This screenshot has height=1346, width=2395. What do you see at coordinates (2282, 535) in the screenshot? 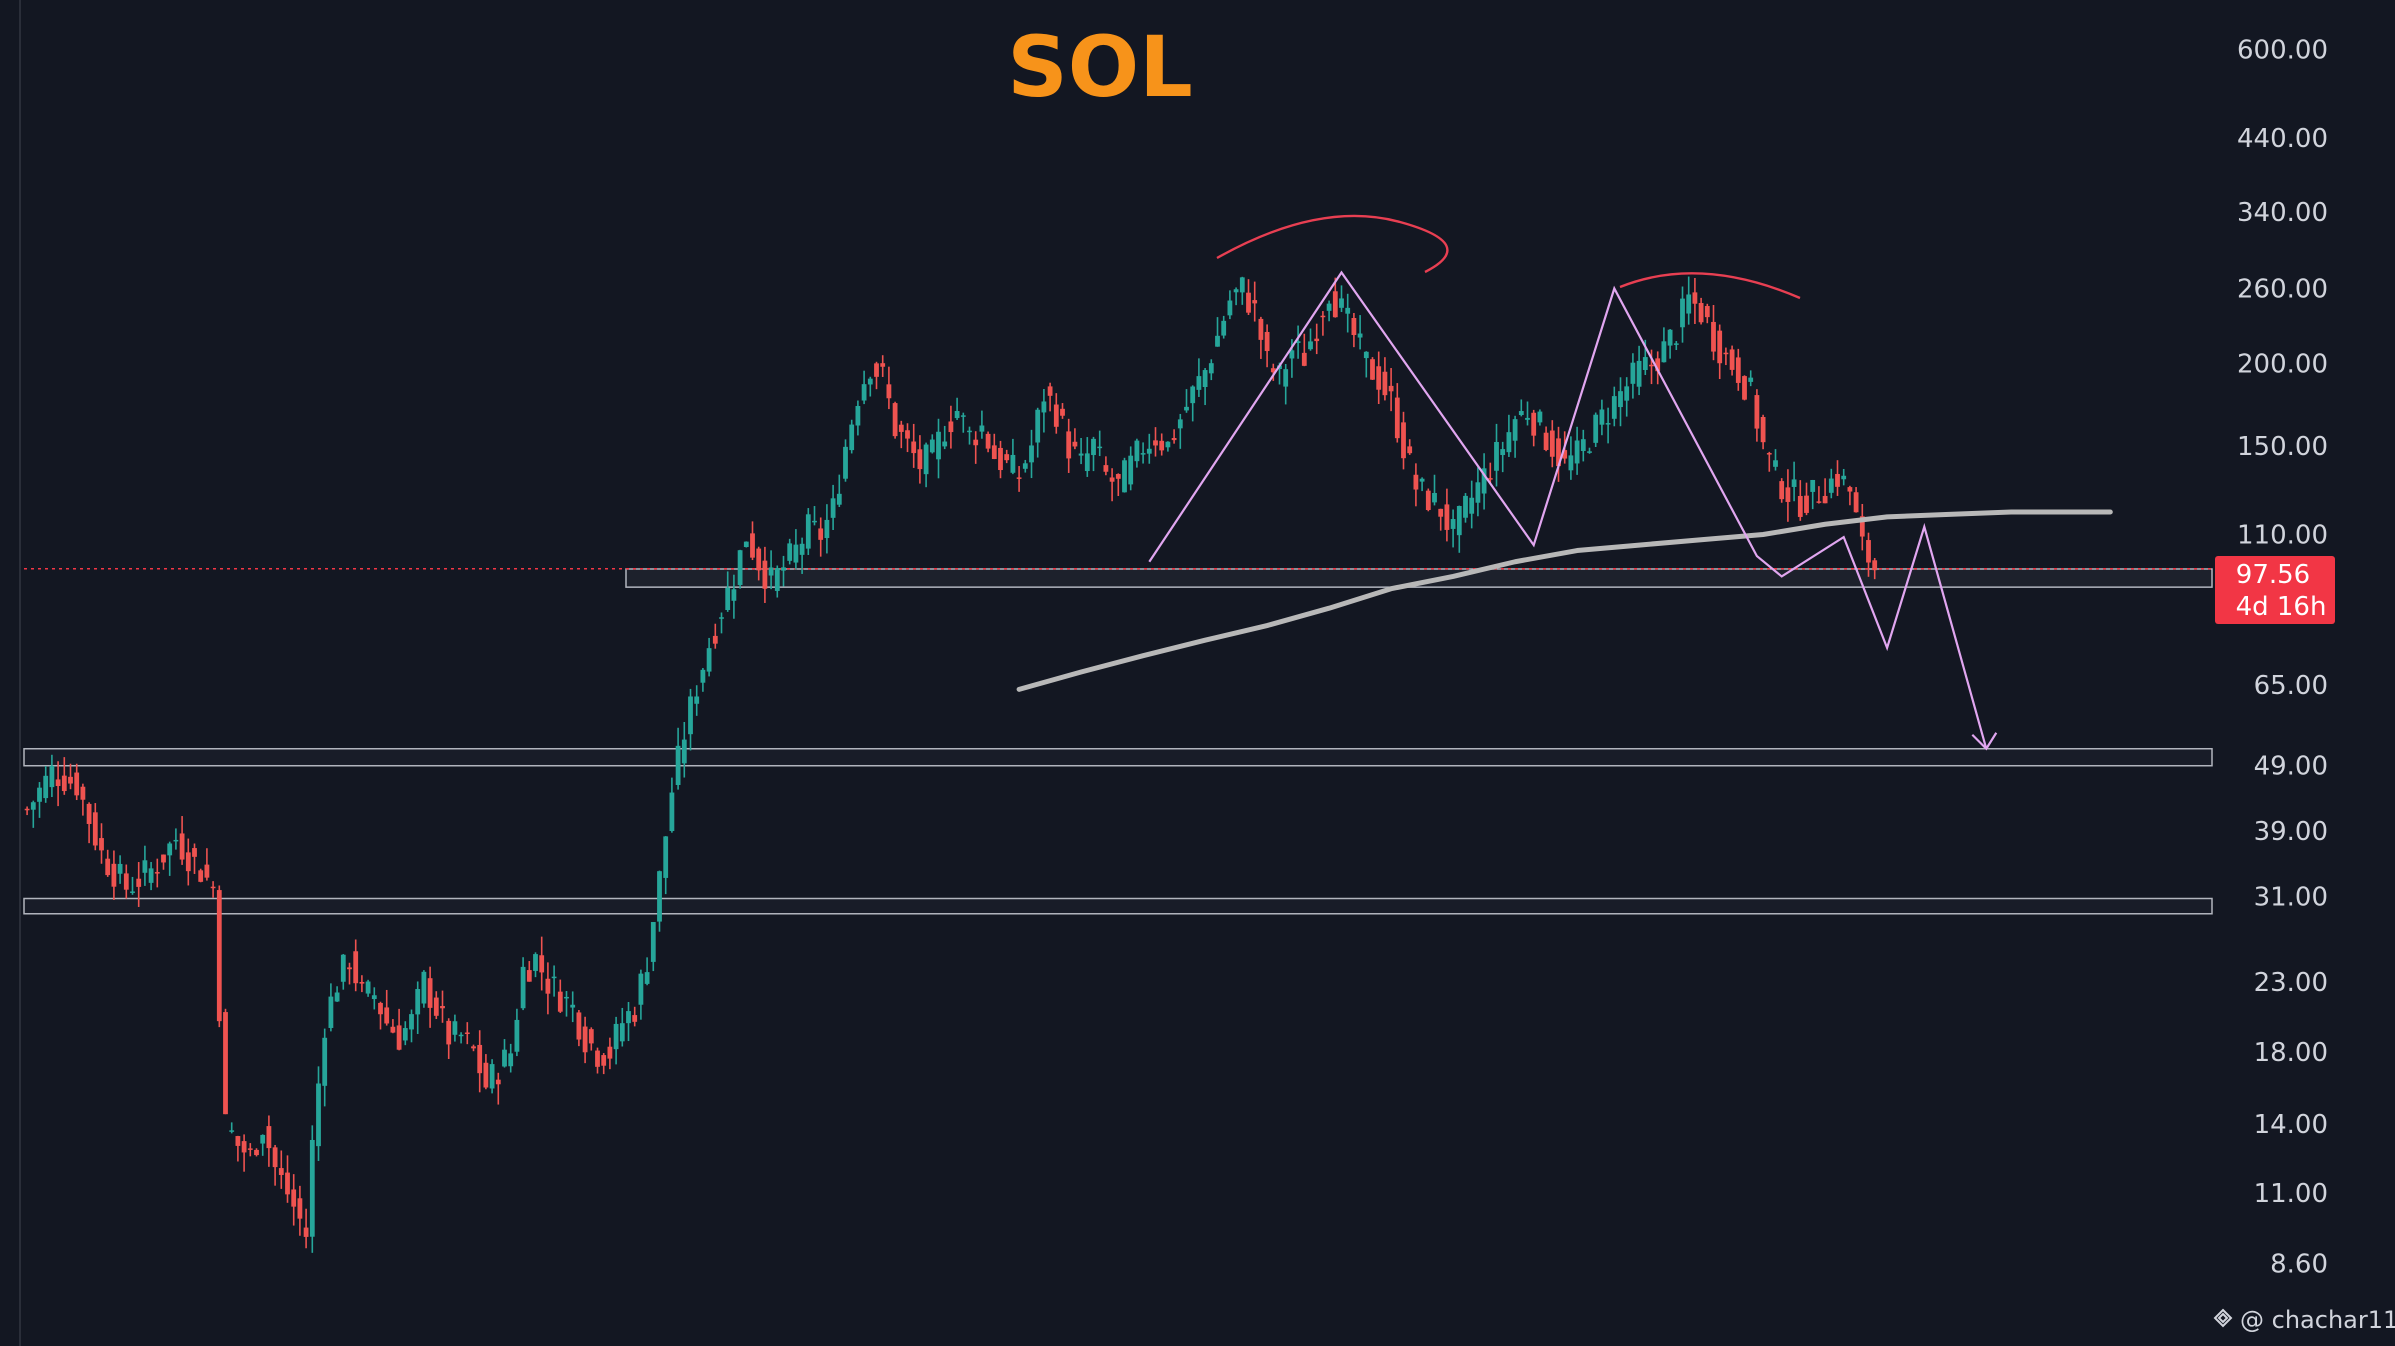
I see `axis-tick-label: 110.00` at bounding box center [2282, 535].